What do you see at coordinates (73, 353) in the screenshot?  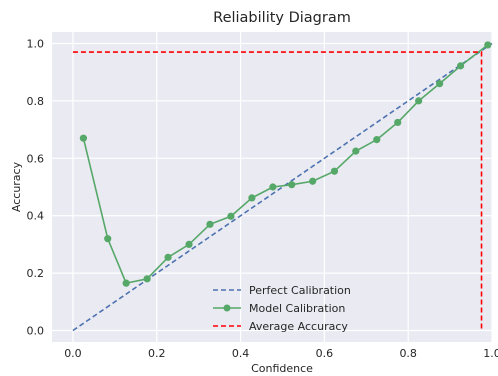 I see `x-tick-label: 0.0` at bounding box center [73, 353].